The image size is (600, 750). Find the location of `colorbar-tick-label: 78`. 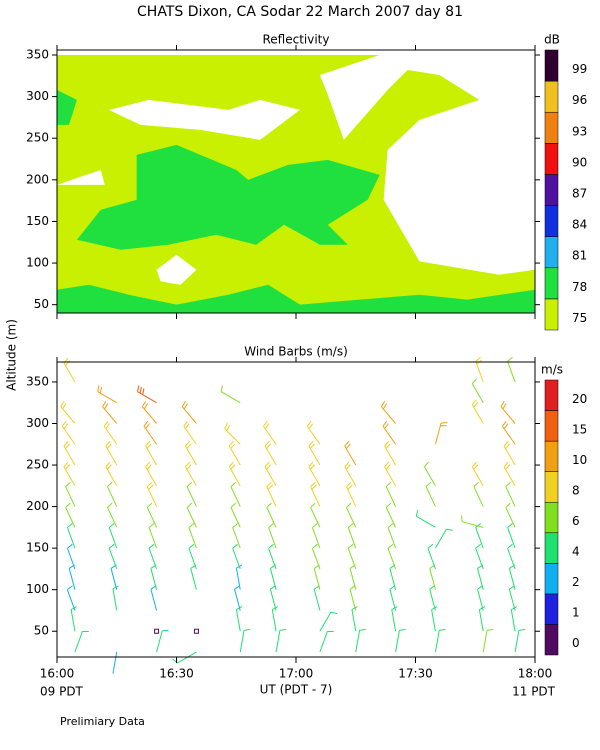

colorbar-tick-label: 78 is located at coordinates (579, 287).